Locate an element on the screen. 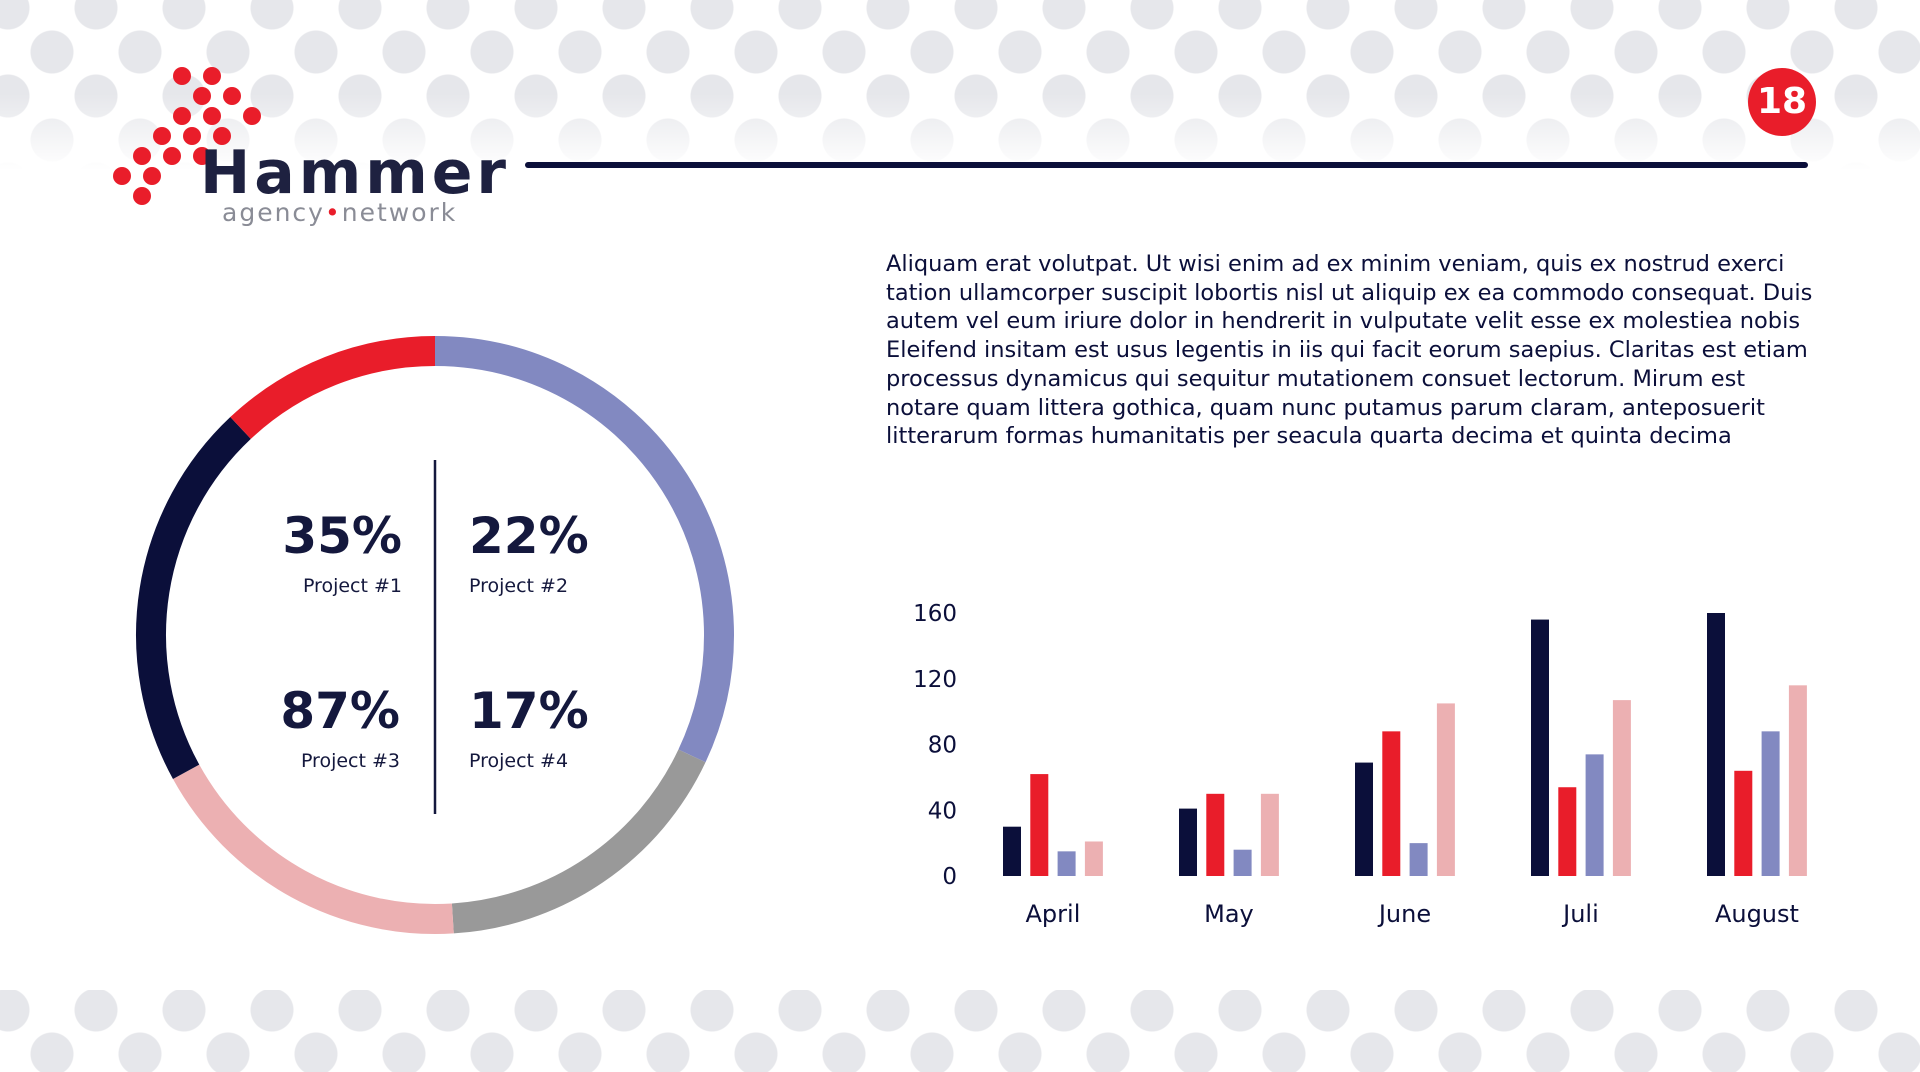 This screenshot has height=1072, width=1920. logo-tagline: agency•network is located at coordinates (339, 212).